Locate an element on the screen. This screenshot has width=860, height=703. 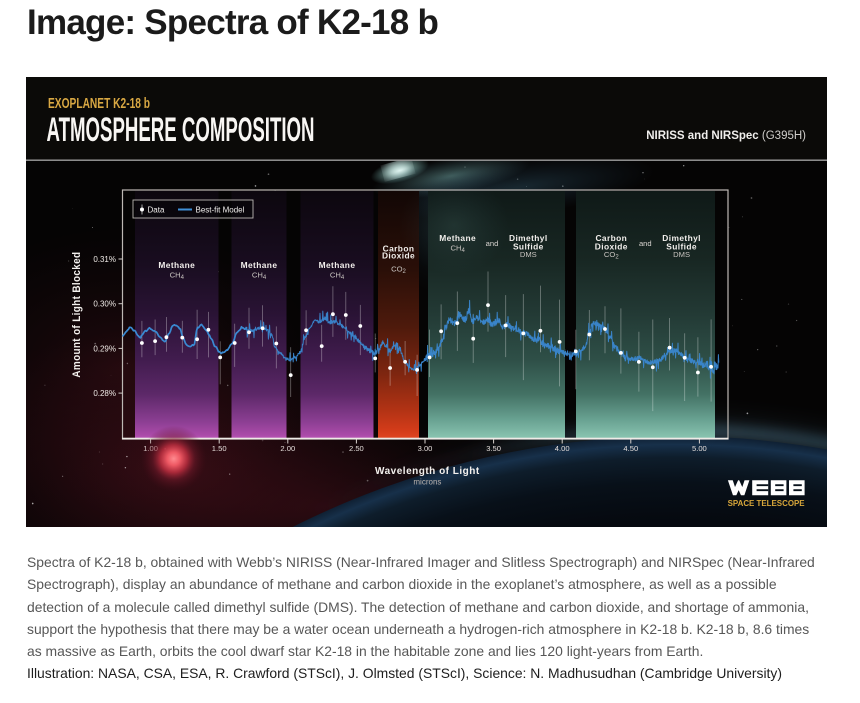
svg-text: 0.31% is located at coordinates (104, 259).